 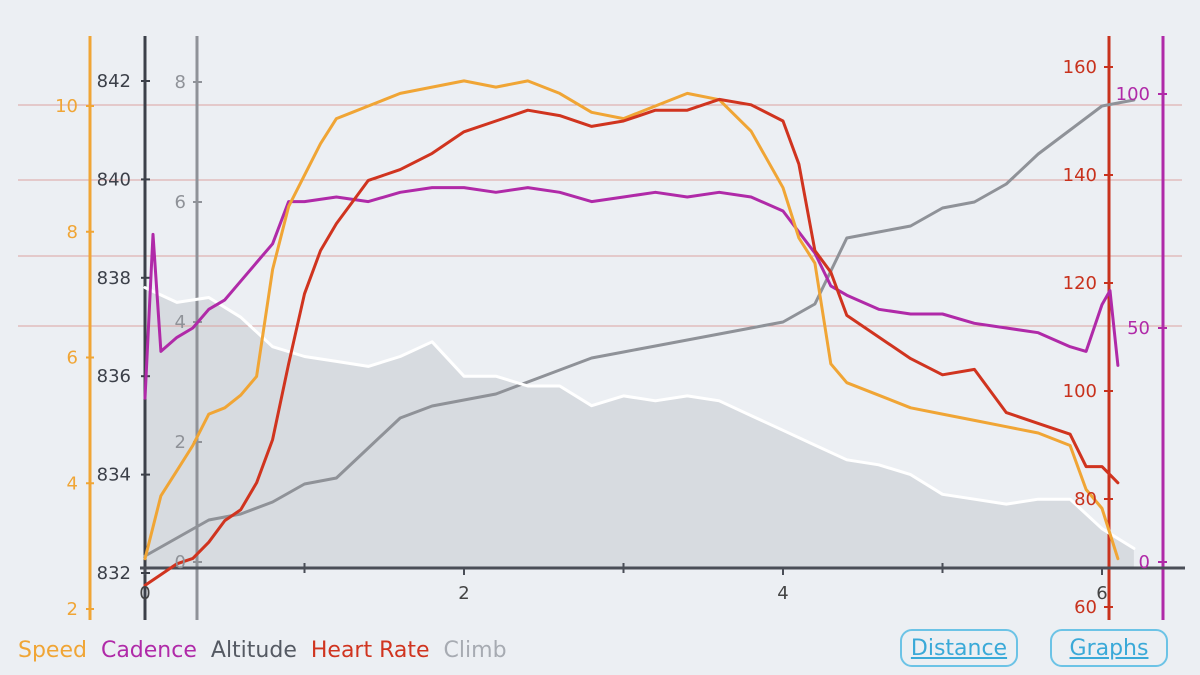 I want to click on legend-heart-rate: Heart Rate, so click(x=370, y=650).